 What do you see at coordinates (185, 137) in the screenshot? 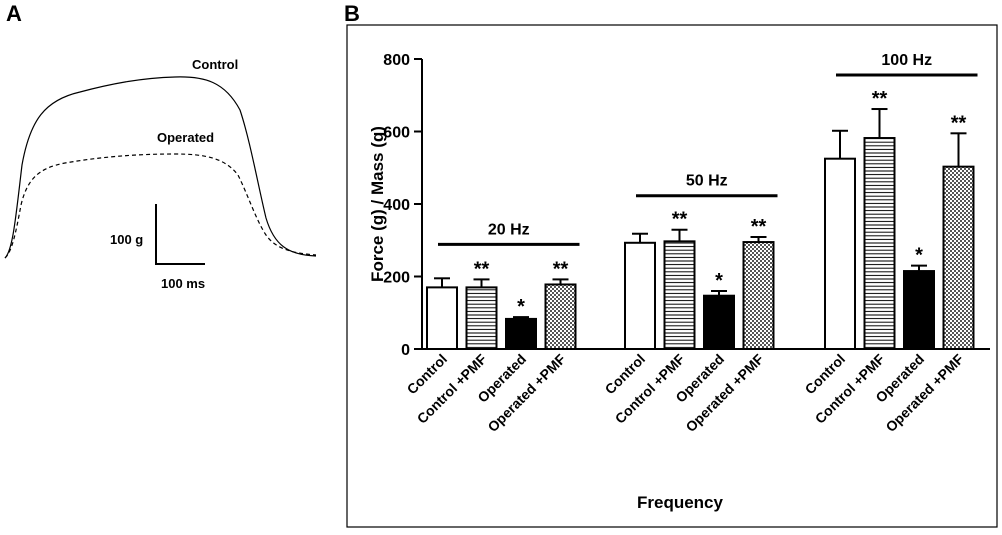
I see `operated-trace-label: Operated` at bounding box center [185, 137].